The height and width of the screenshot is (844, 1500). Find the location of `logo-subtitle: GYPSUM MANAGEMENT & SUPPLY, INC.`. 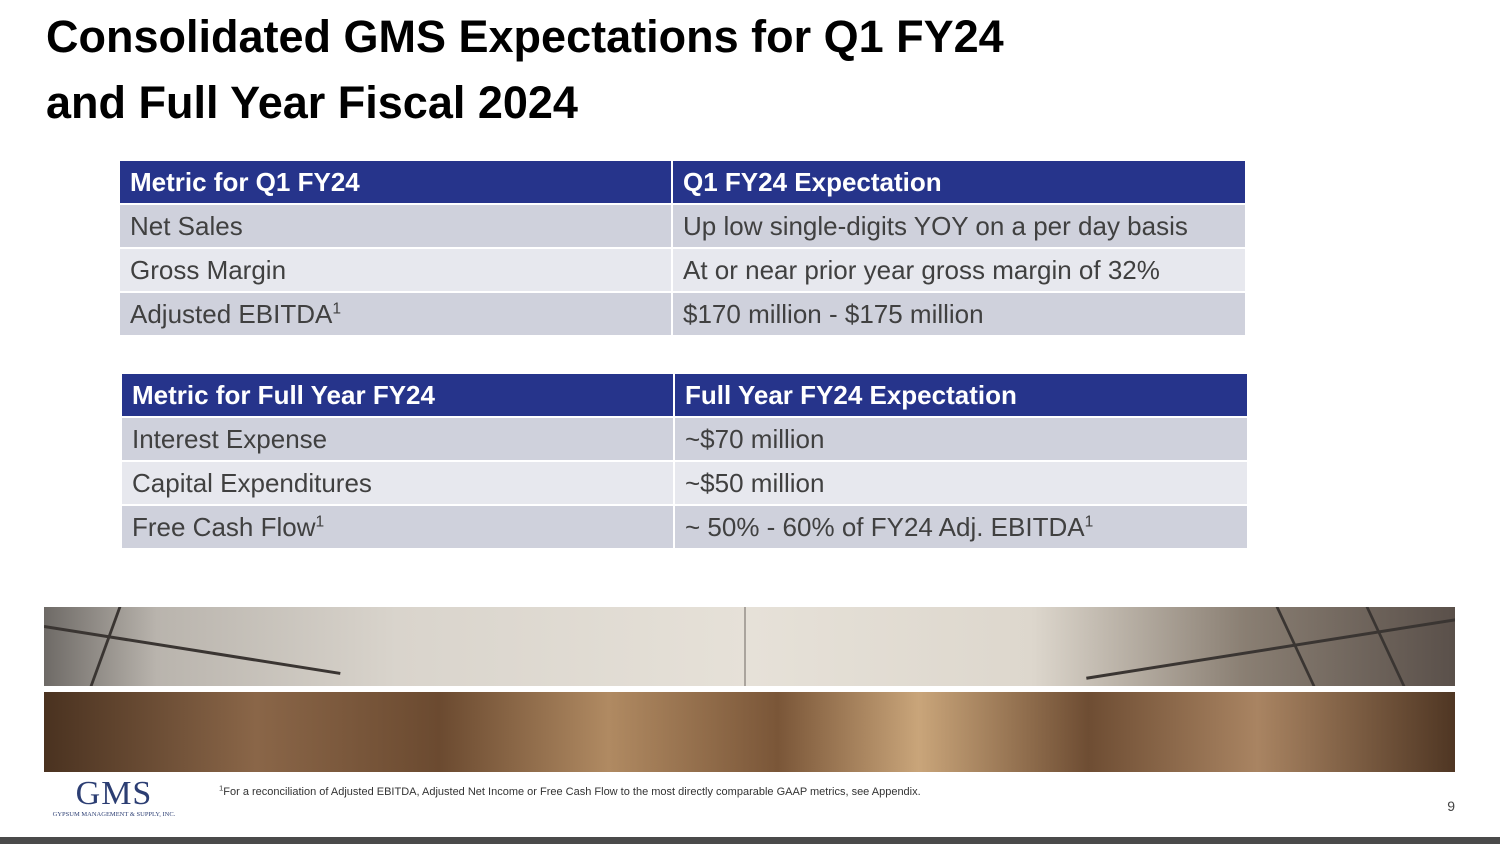

logo-subtitle: GYPSUM MANAGEMENT & SUPPLY, INC. is located at coordinates (114, 814).